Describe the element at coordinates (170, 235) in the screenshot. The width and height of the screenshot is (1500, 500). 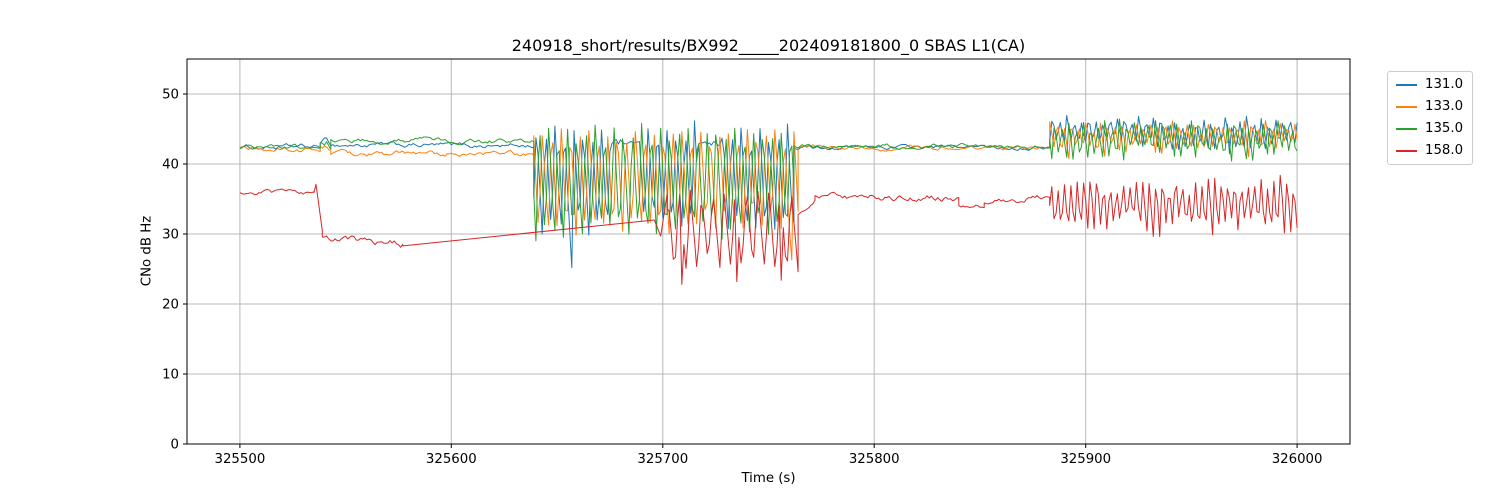
I see `y-tick-label: 30` at that location.